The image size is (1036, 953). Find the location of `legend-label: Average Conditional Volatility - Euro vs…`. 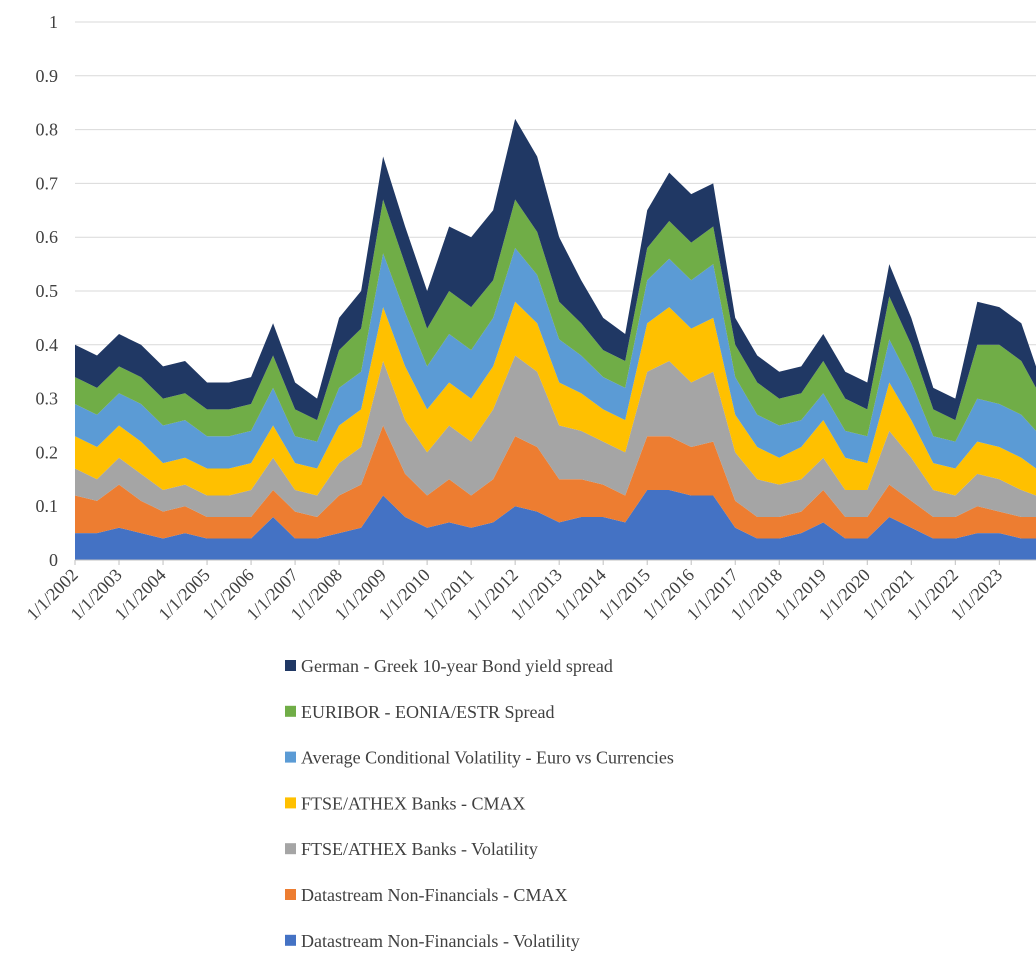

legend-label: Average Conditional Volatility - Euro vs… is located at coordinates (487, 758).